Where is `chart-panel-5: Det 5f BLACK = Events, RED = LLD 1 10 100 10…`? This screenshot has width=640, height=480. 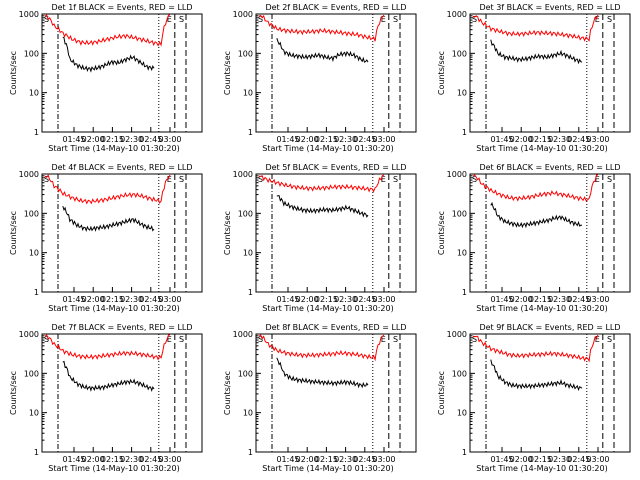
chart-panel-5: Det 5f BLACK = Events, RED = LLD 1 10 100 10… is located at coordinates (320, 238).